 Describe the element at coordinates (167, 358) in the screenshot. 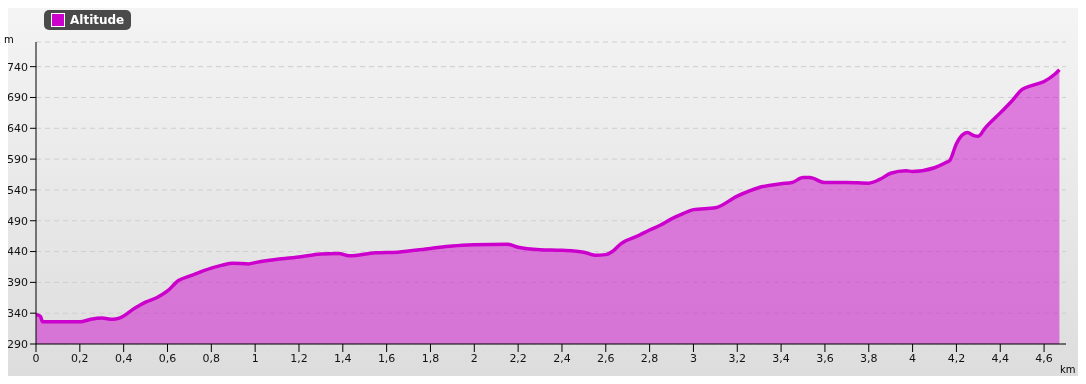

I see `x-tick-label: 0,6` at that location.